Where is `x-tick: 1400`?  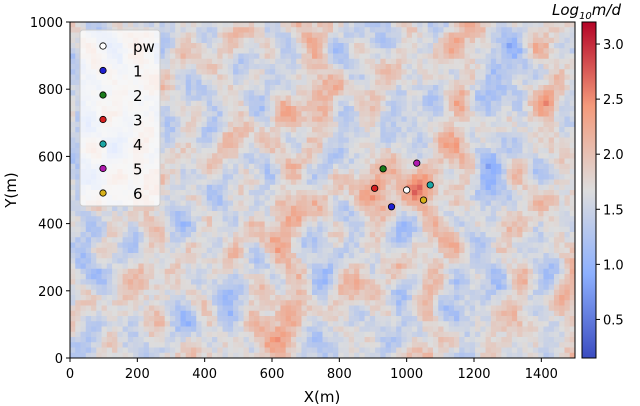 x-tick: 1400 is located at coordinates (541, 370).